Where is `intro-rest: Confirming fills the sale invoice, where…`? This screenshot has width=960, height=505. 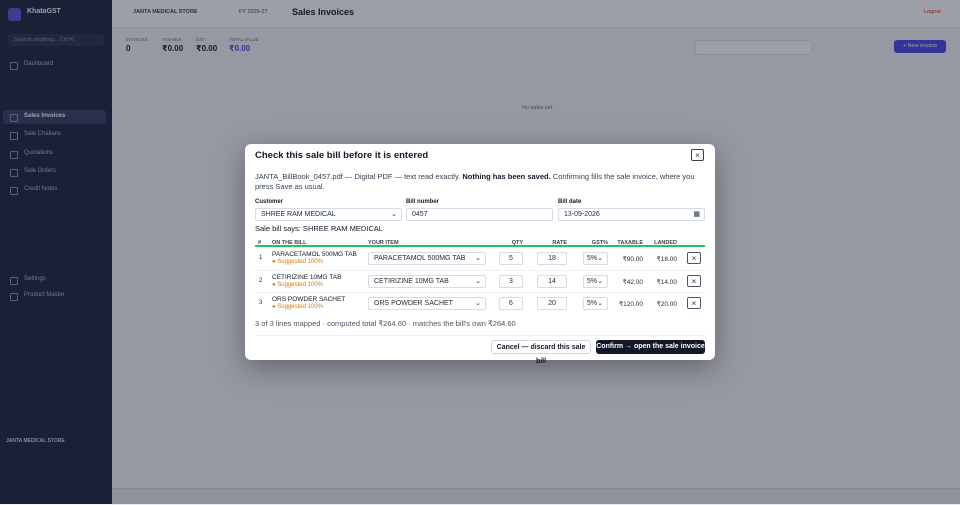 intro-rest: Confirming fills the sale invoice, where… is located at coordinates (475, 181).